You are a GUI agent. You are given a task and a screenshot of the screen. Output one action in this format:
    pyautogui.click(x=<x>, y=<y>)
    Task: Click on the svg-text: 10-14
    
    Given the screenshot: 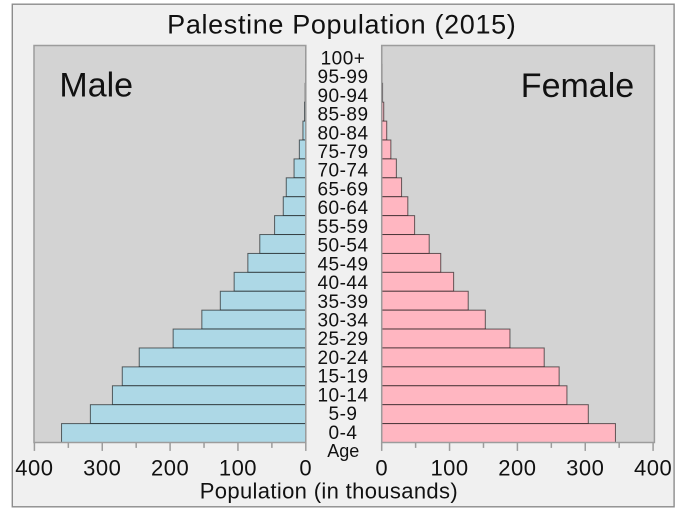 What is the action you would take?
    pyautogui.click(x=342, y=395)
    